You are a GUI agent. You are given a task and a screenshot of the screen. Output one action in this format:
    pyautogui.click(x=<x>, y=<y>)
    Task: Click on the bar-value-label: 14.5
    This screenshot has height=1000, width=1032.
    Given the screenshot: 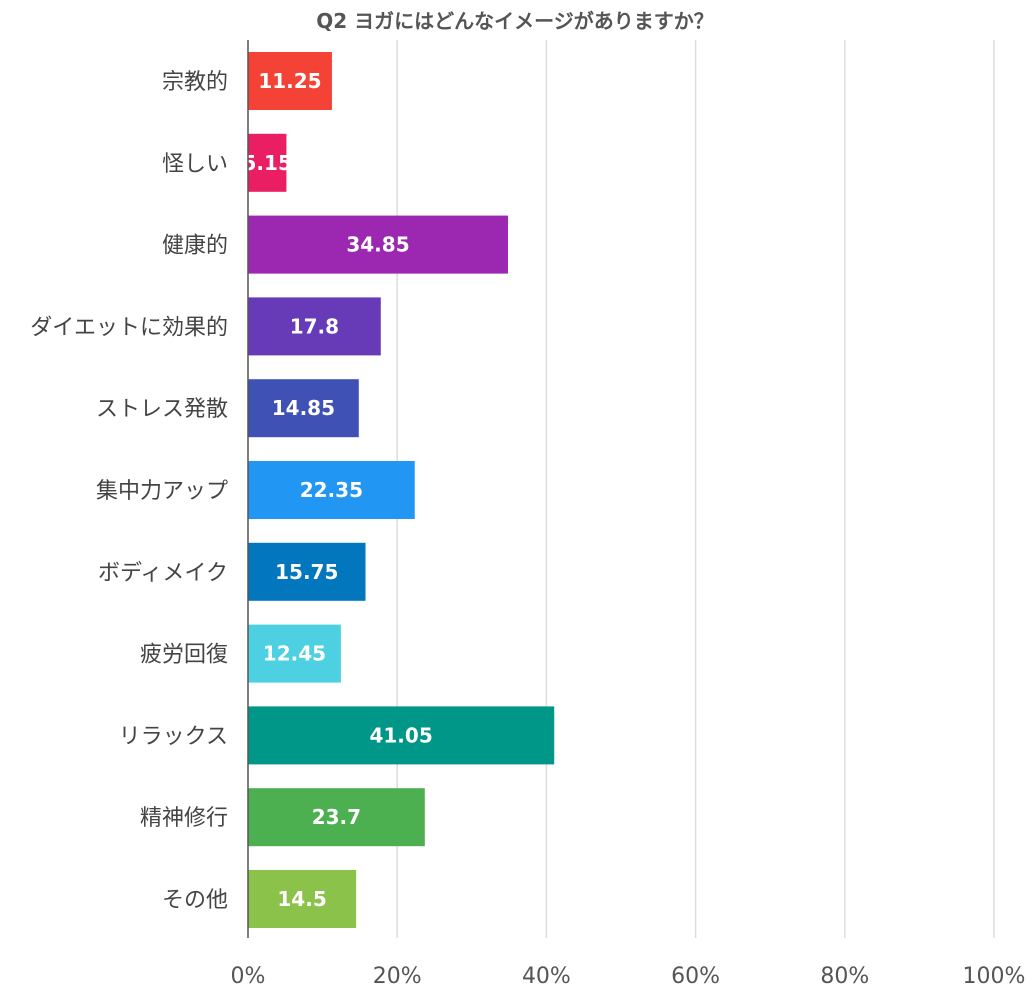 What is the action you would take?
    pyautogui.click(x=301, y=899)
    